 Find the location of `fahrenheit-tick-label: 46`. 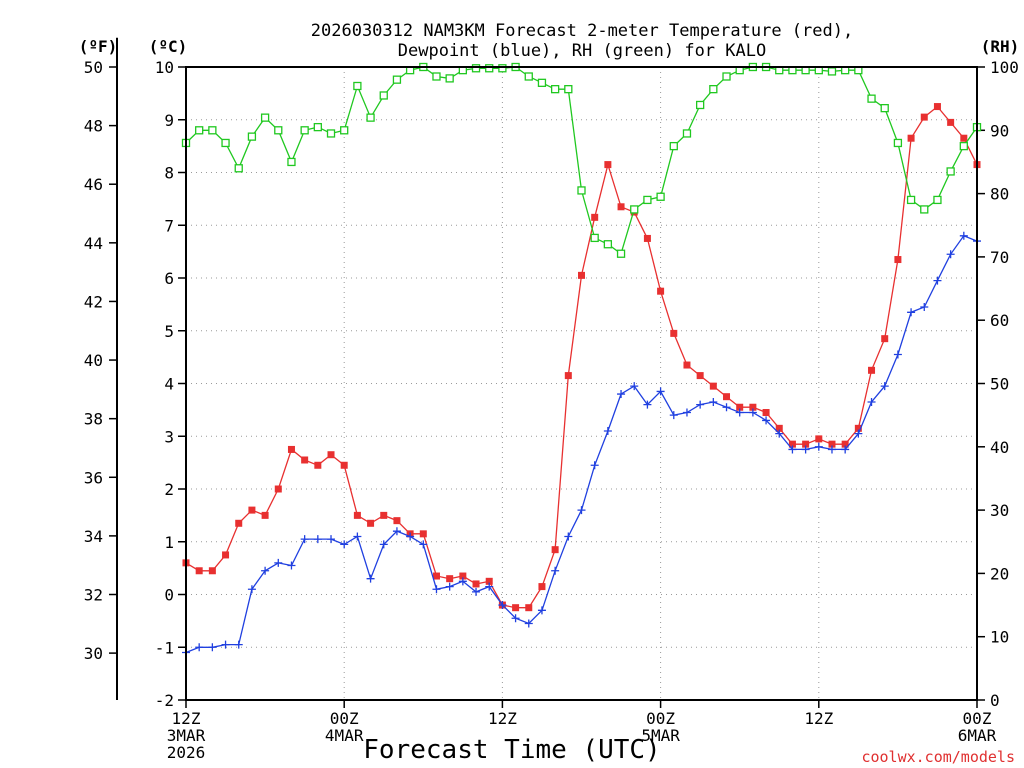

fahrenheit-tick-label: 46 is located at coordinates (93, 184).